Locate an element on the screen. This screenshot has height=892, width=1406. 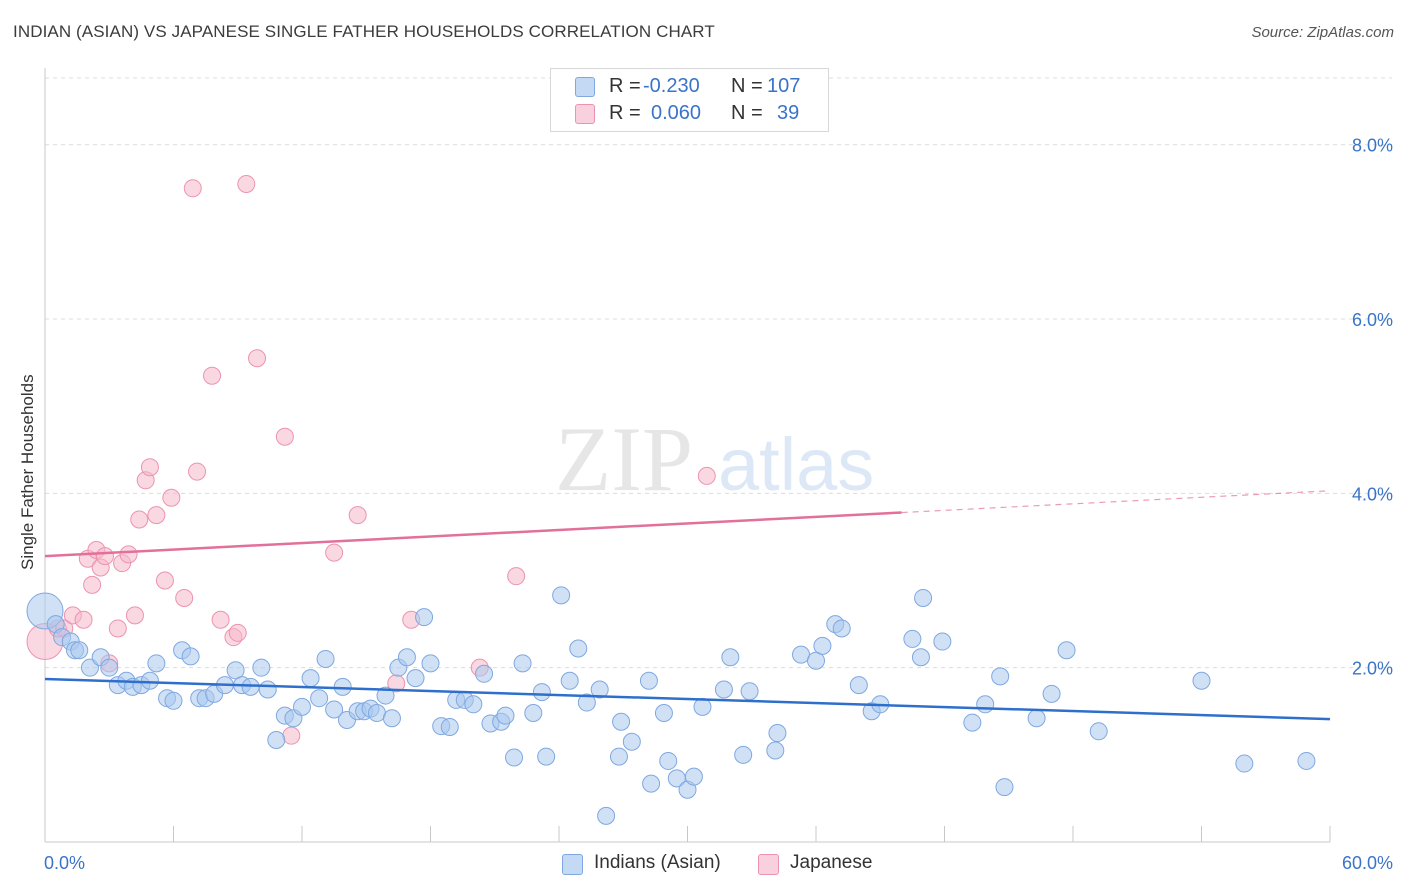
x-tick-label: 0.0% is located at coordinates (64, 863).